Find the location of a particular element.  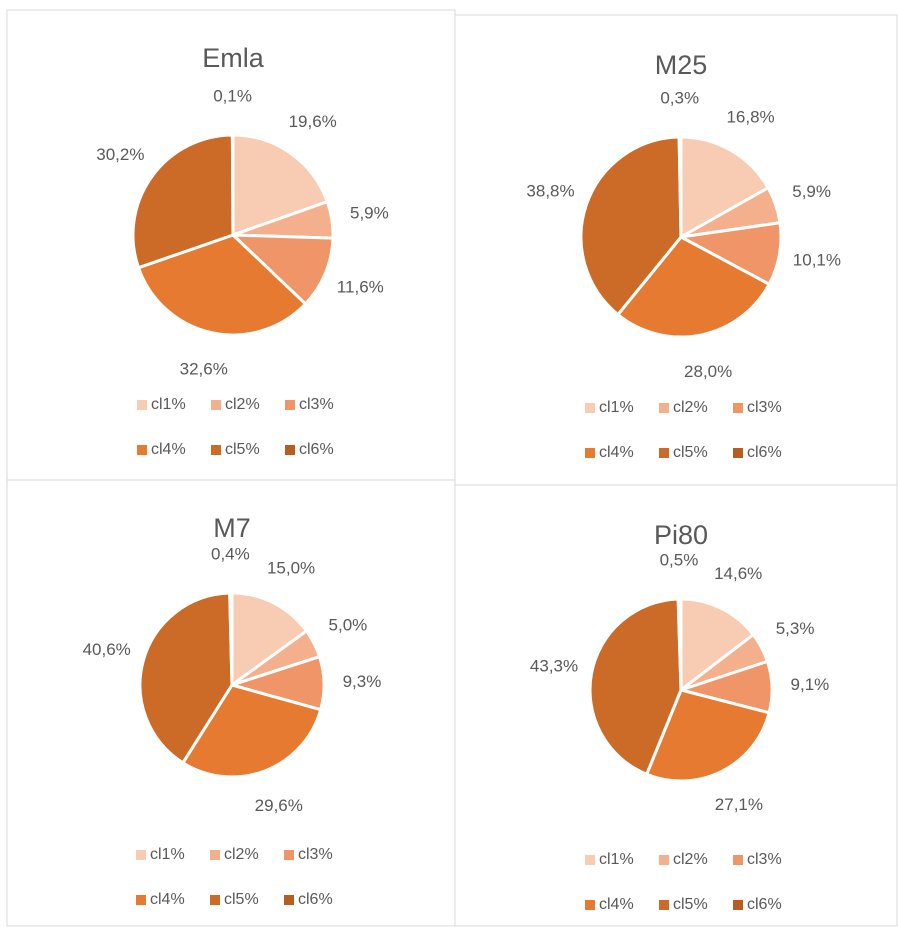

chart-title: M7 is located at coordinates (232, 528).